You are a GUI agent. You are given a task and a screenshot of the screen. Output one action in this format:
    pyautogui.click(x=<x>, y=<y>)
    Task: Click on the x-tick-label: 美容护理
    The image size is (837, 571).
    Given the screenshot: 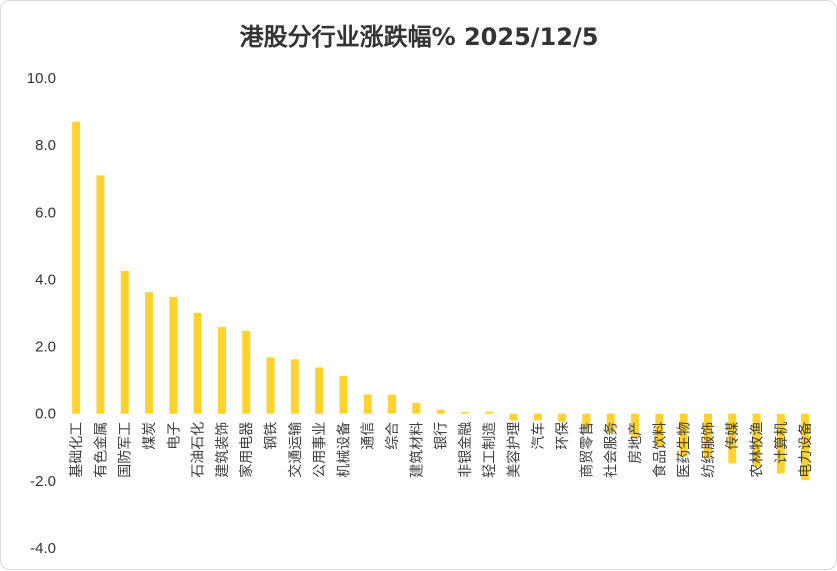 What is the action you would take?
    pyautogui.click(x=514, y=450)
    